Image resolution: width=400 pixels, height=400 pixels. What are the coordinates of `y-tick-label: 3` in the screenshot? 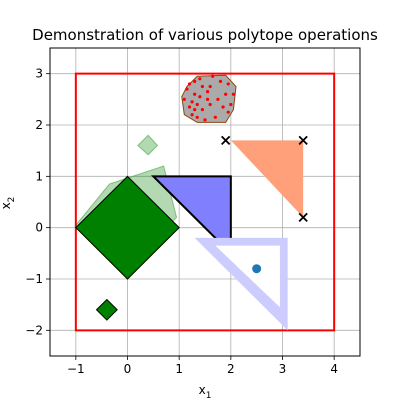 It's located at (39, 74).